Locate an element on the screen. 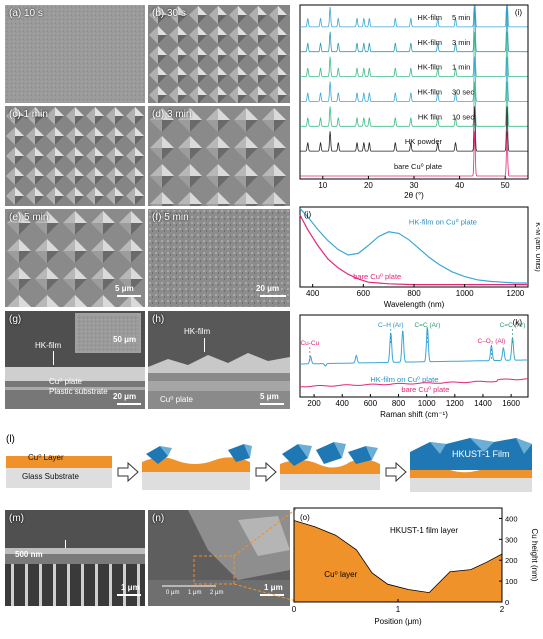 The width and height of the screenshot is (543, 639). x-tick-label: 800 is located at coordinates (399, 403).